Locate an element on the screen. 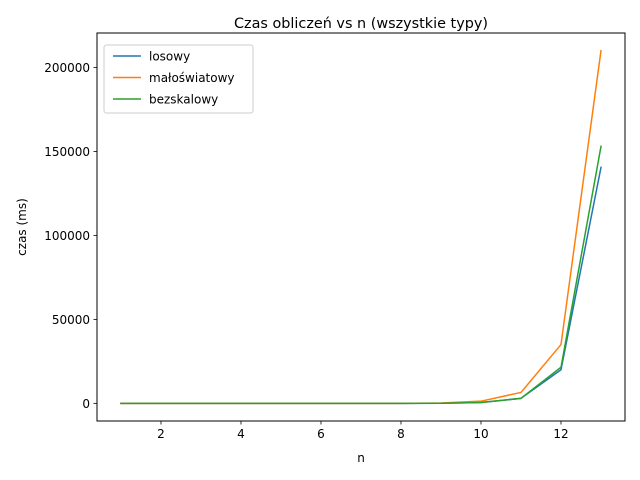 Image resolution: width=640 pixels, height=480 pixels. legend: losowy małoświatowy bezskalowy is located at coordinates (178, 79).